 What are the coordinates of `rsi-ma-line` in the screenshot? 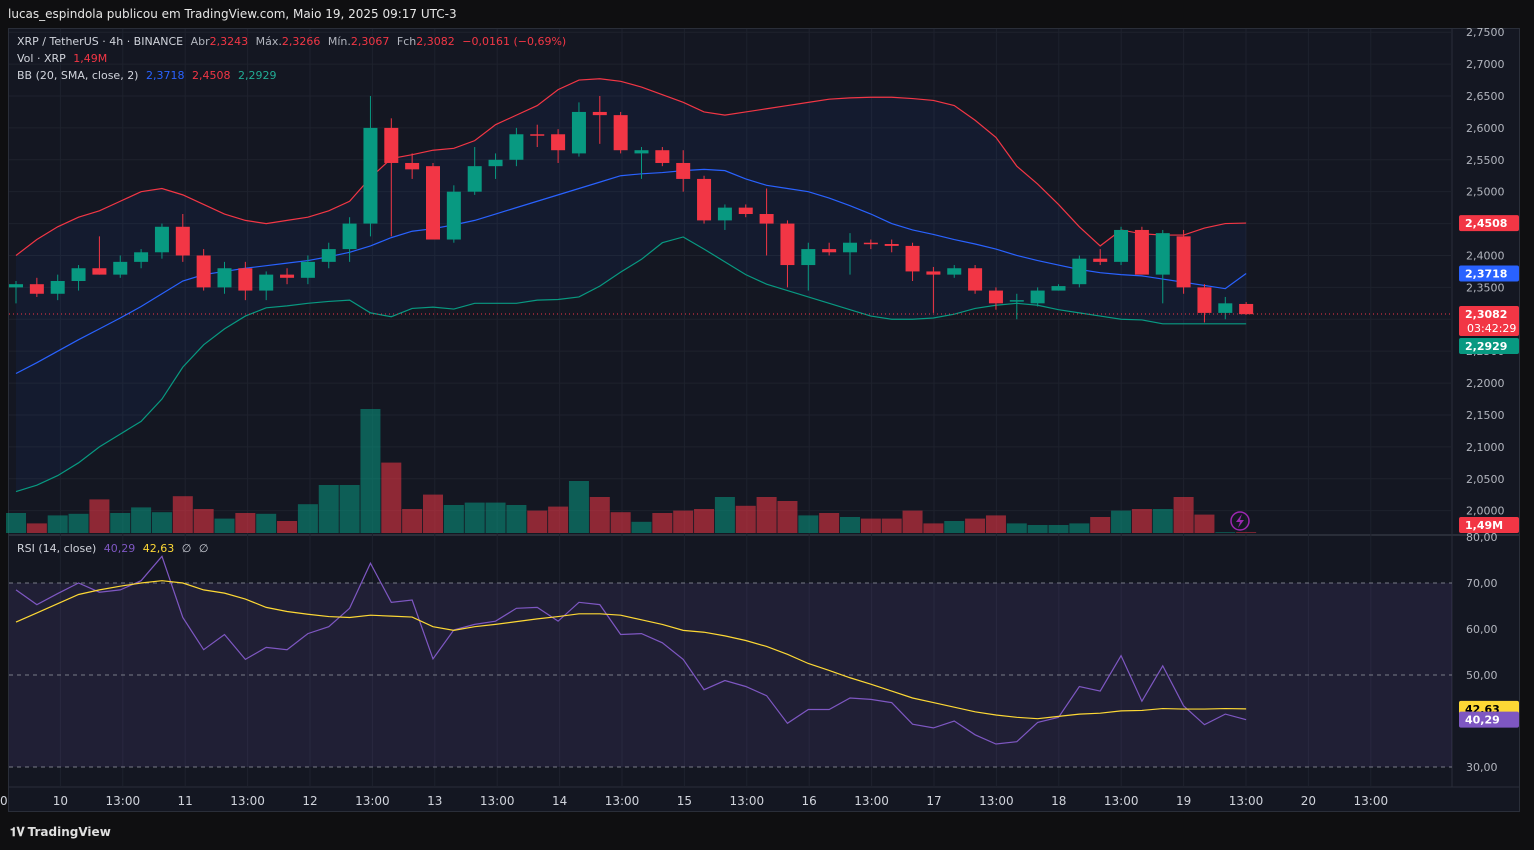 It's located at (631, 650).